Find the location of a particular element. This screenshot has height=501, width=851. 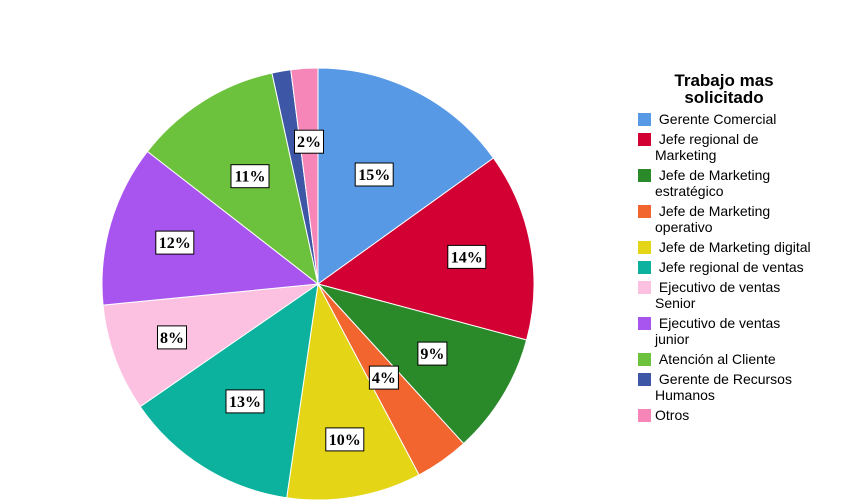

data-label-9: 11% is located at coordinates (250, 176).